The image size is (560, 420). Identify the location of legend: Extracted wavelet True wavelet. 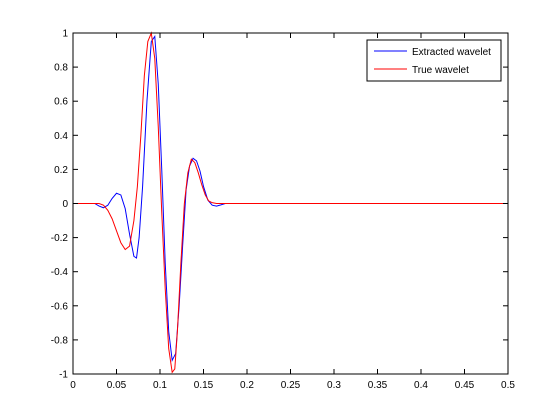
(434, 60).